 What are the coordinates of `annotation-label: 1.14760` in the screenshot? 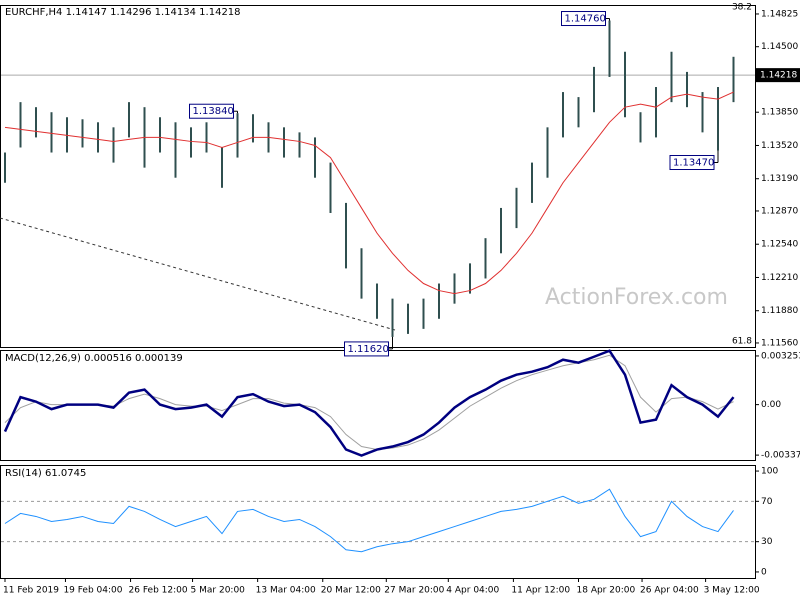 It's located at (585, 19).